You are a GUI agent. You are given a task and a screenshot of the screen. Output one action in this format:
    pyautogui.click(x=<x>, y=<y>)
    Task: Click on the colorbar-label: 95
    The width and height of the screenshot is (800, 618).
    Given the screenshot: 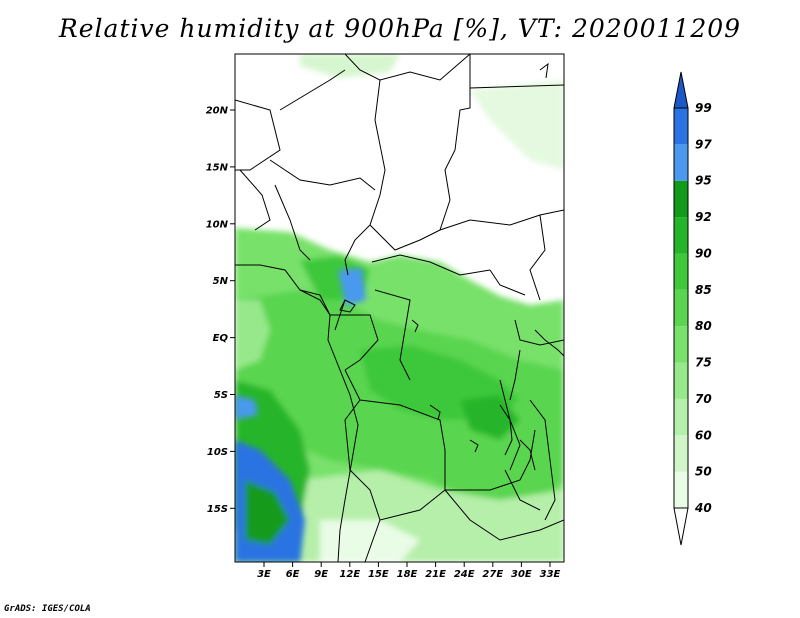 What is the action you would take?
    pyautogui.click(x=703, y=181)
    